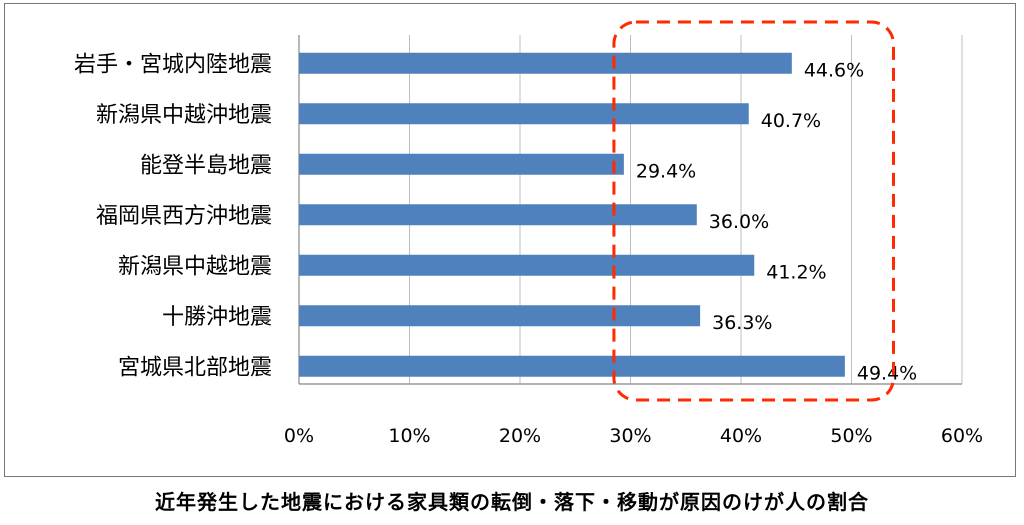 Image resolution: width=1024 pixels, height=525 pixels. Describe the element at coordinates (666, 171) in the screenshot. I see `value-label: 29.4%` at that location.